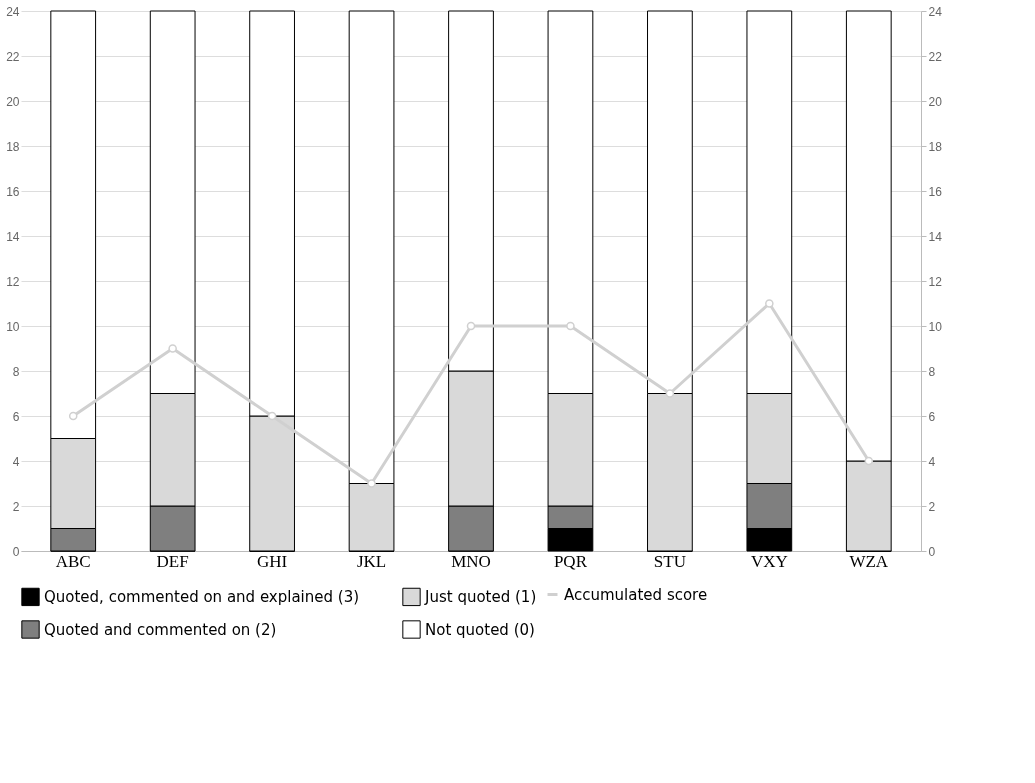 This screenshot has width=1035, height=783. Describe the element at coordinates (935, 146) in the screenshot. I see `y2-tick-label: 18` at that location.